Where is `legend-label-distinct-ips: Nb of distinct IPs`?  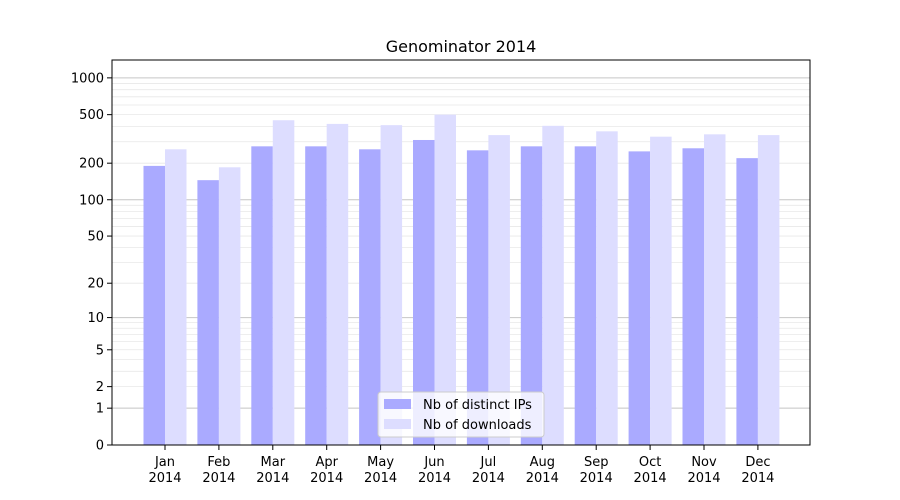 legend-label-distinct-ips: Nb of distinct IPs is located at coordinates (477, 405).